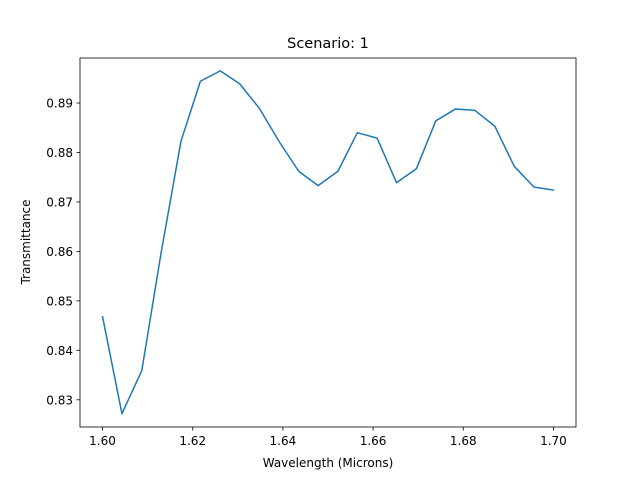 Image resolution: width=640 pixels, height=480 pixels. I want to click on y-tick-label: 0.88, so click(59, 153).